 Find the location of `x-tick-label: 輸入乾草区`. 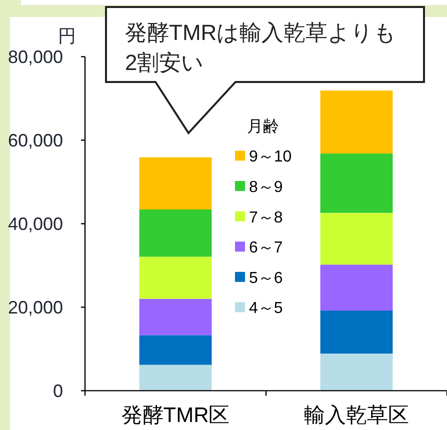

x-tick-label: 輸入乾草区 is located at coordinates (356, 415).